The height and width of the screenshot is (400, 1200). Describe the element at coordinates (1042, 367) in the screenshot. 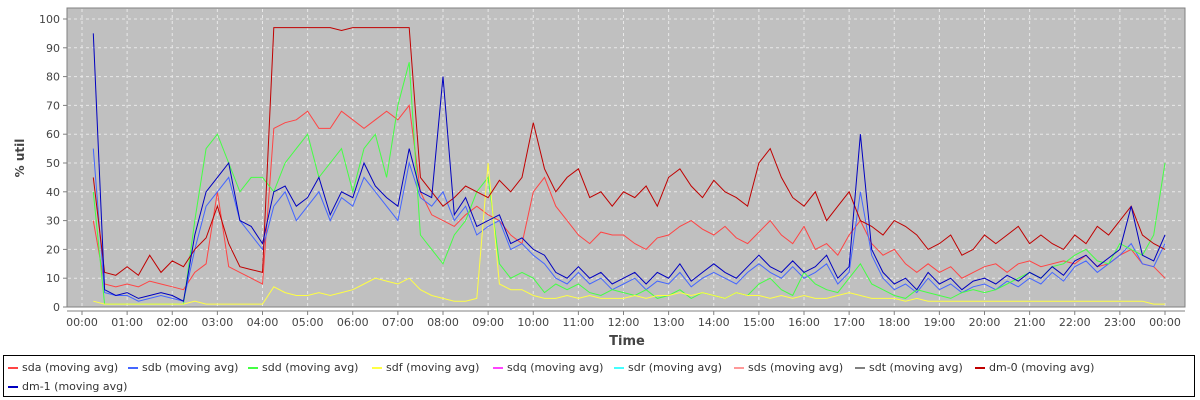

I see `legend-label: dm-0 (moving avg)` at that location.